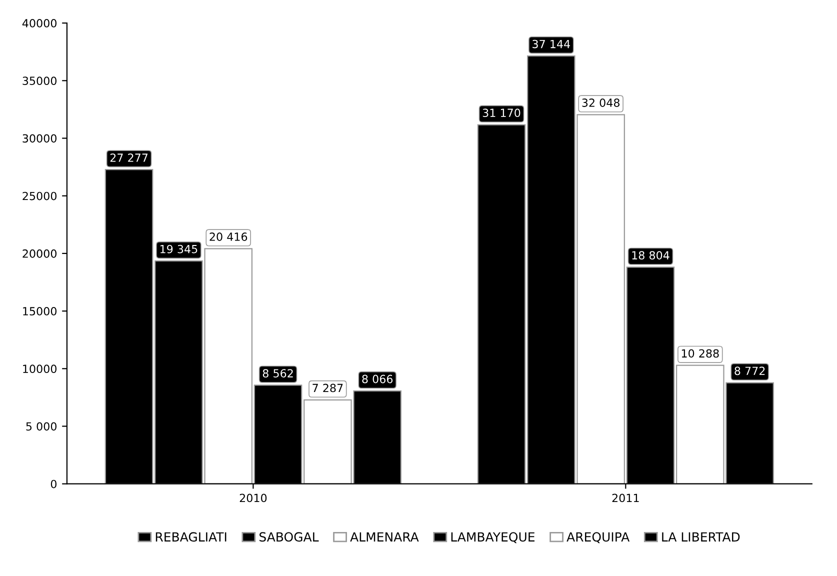 Image resolution: width=837 pixels, height=576 pixels. I want to click on y-tick-label: 25000, so click(39, 196).